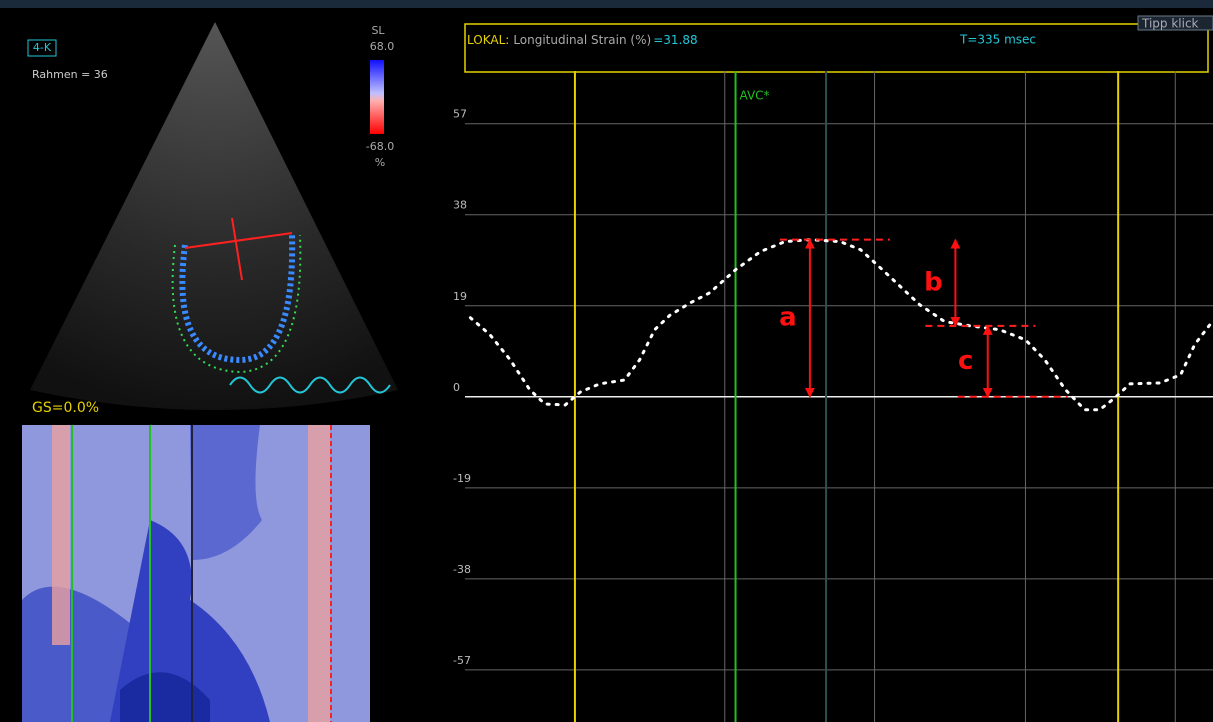 Image resolution: width=1213 pixels, height=722 pixels. What do you see at coordinates (237, 249) in the screenshot?
I see `axis-line` at bounding box center [237, 249].